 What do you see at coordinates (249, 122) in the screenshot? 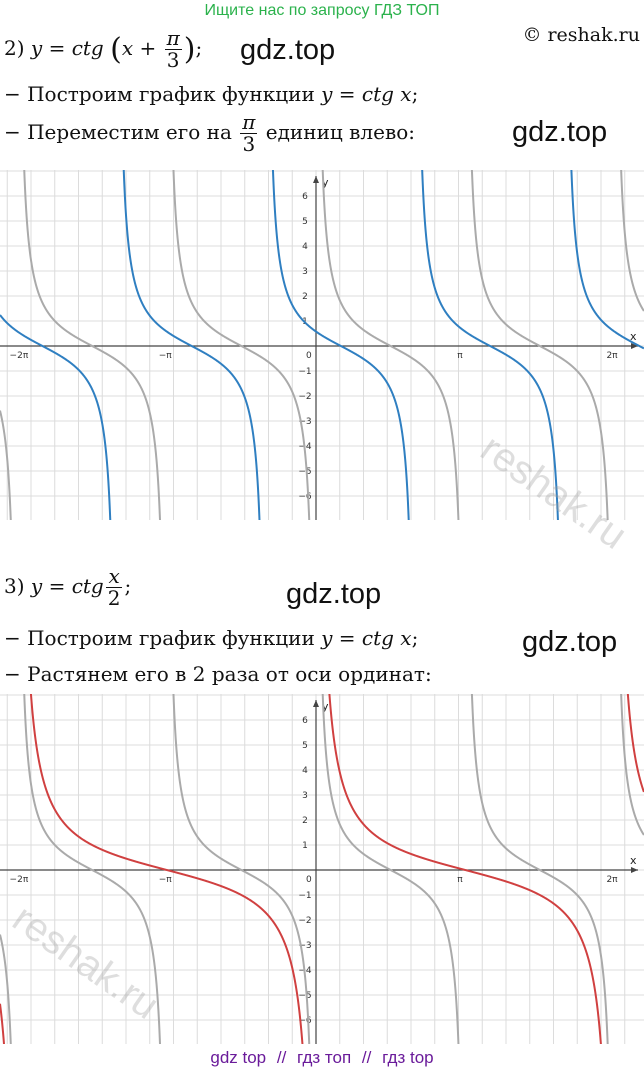
I see `part2-step2-num: π` at bounding box center [249, 122].